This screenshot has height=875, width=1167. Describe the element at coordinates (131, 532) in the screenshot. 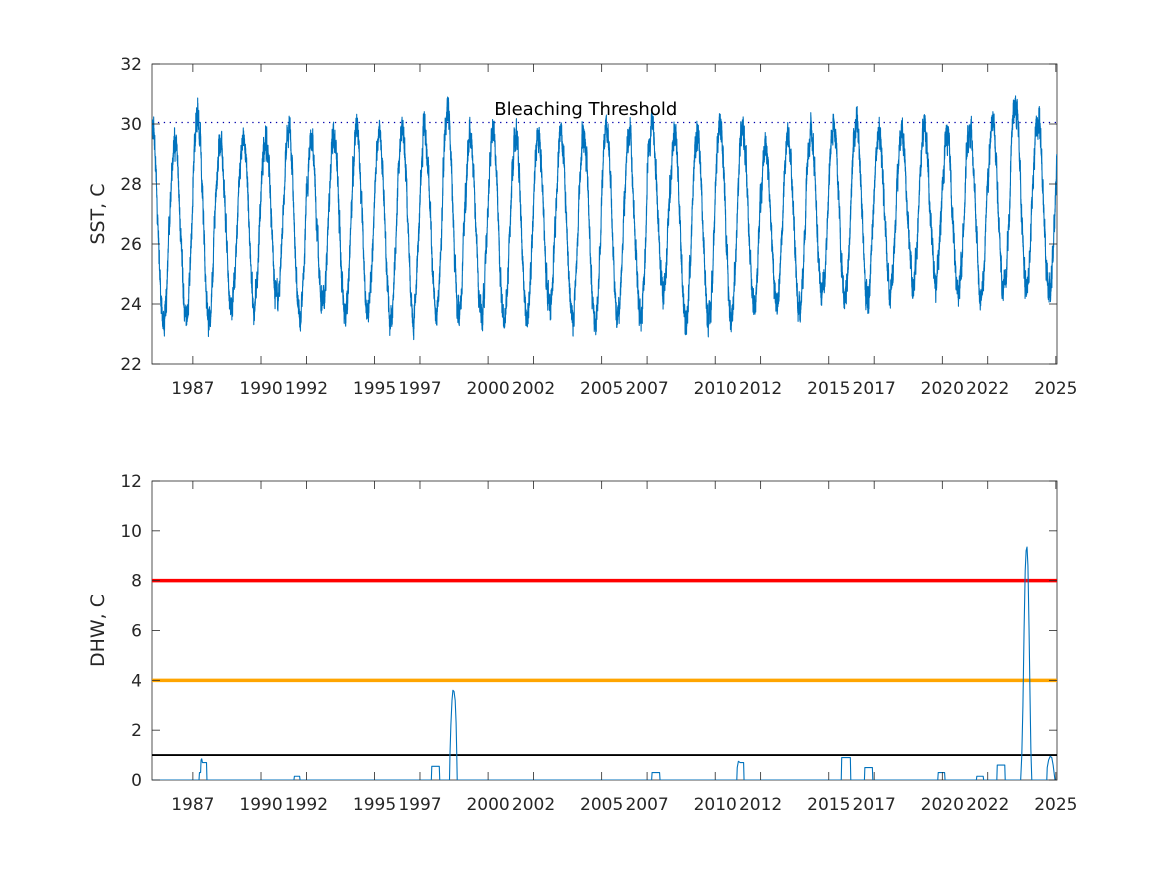

I see `dhw-y-tick-label-5: 10` at that location.